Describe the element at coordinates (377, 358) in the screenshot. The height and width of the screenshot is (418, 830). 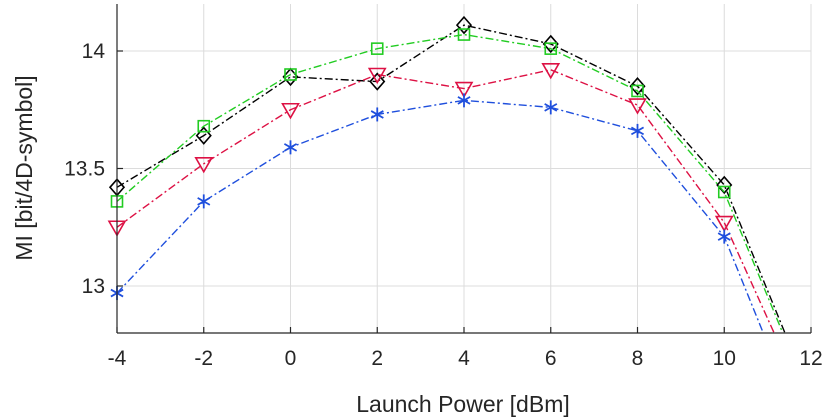
I see `x-tick-label: 2` at that location.